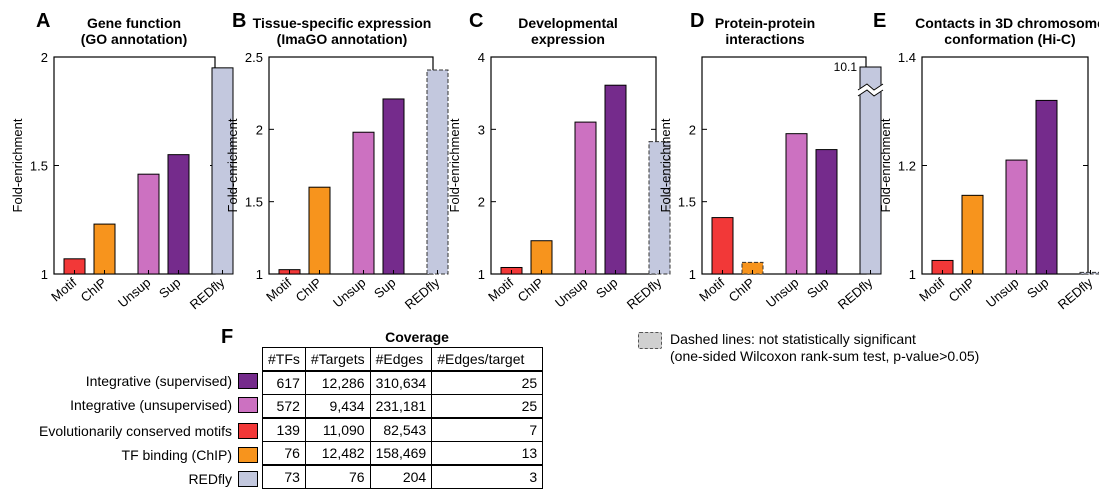 The width and height of the screenshot is (1099, 490). Describe the element at coordinates (134, 23) in the screenshot. I see `chart-title-line: Gene function` at that location.